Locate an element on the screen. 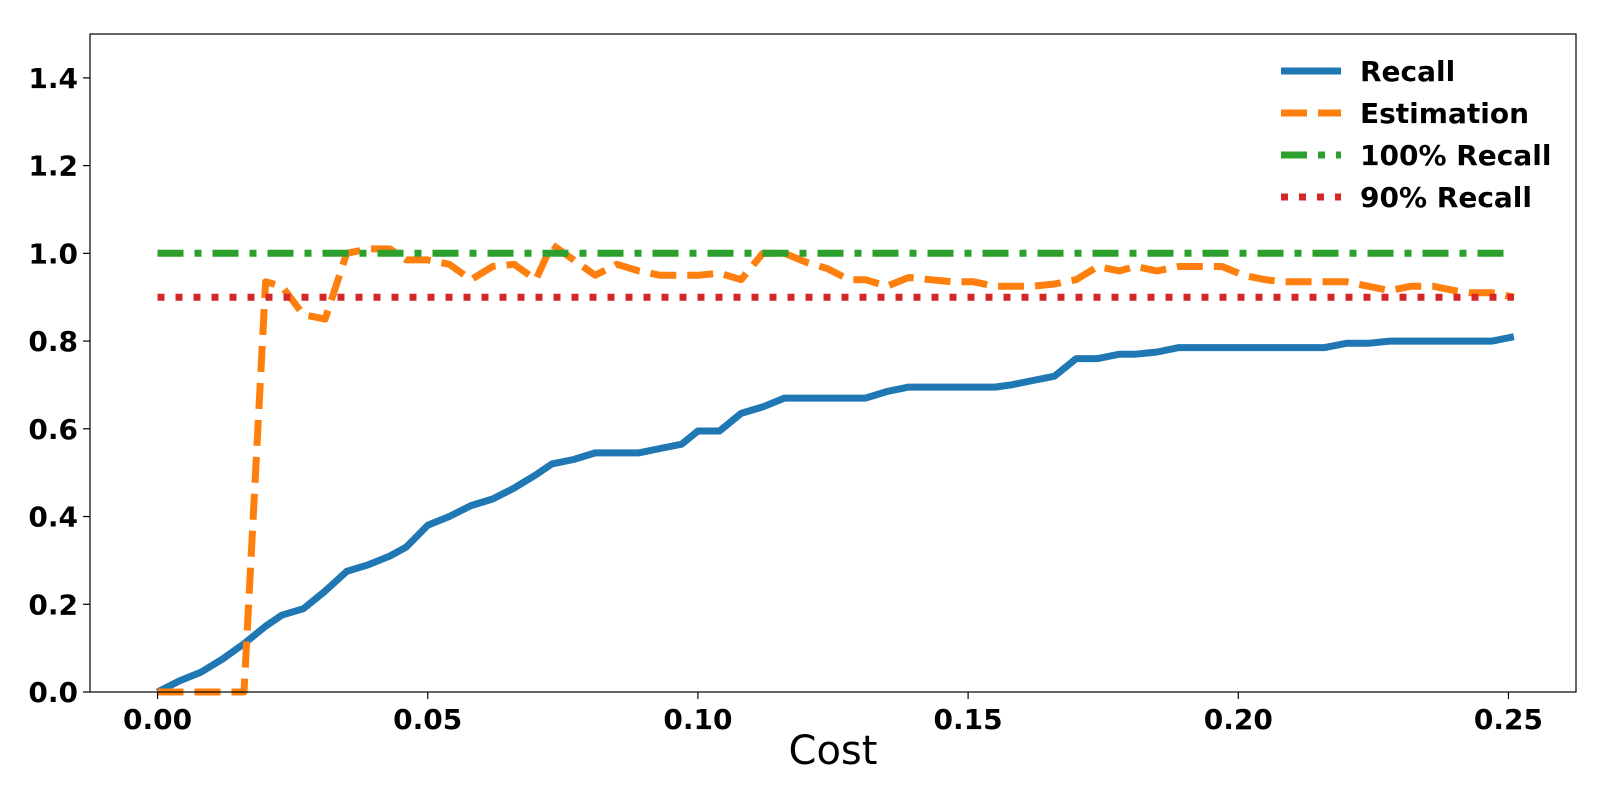 This screenshot has height=800, width=1600. x-axis: 0.00 0.05 0.10 0.15 0.20 0.25 is located at coordinates (833, 714).